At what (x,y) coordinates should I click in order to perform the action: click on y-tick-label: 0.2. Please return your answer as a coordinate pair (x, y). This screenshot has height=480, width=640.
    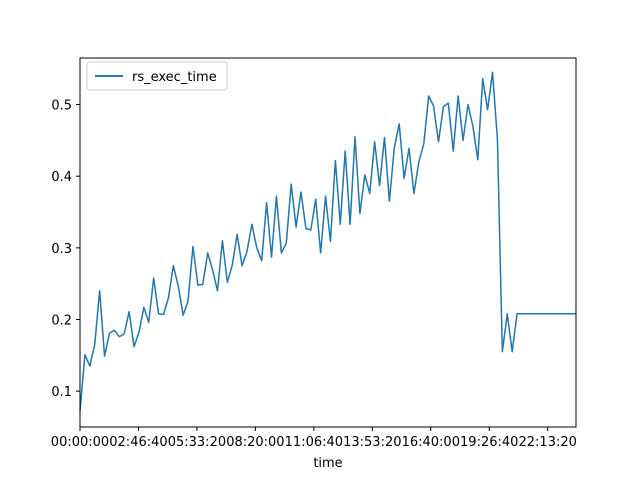
    Looking at the image, I should click on (61, 321).